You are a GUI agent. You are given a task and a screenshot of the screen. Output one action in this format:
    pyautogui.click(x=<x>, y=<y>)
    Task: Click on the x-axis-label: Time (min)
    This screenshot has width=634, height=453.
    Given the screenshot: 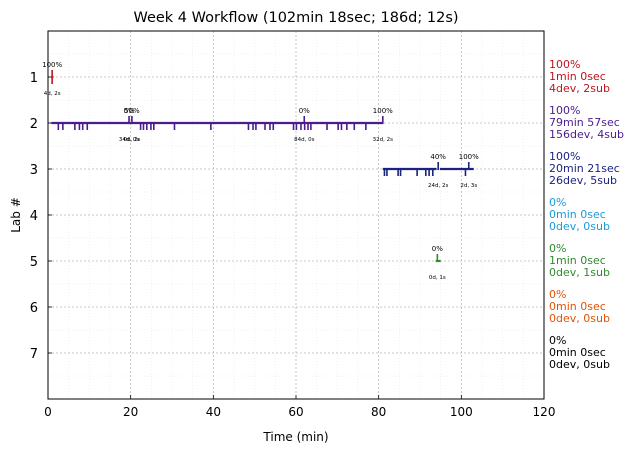 What is the action you would take?
    pyautogui.click(x=295, y=437)
    